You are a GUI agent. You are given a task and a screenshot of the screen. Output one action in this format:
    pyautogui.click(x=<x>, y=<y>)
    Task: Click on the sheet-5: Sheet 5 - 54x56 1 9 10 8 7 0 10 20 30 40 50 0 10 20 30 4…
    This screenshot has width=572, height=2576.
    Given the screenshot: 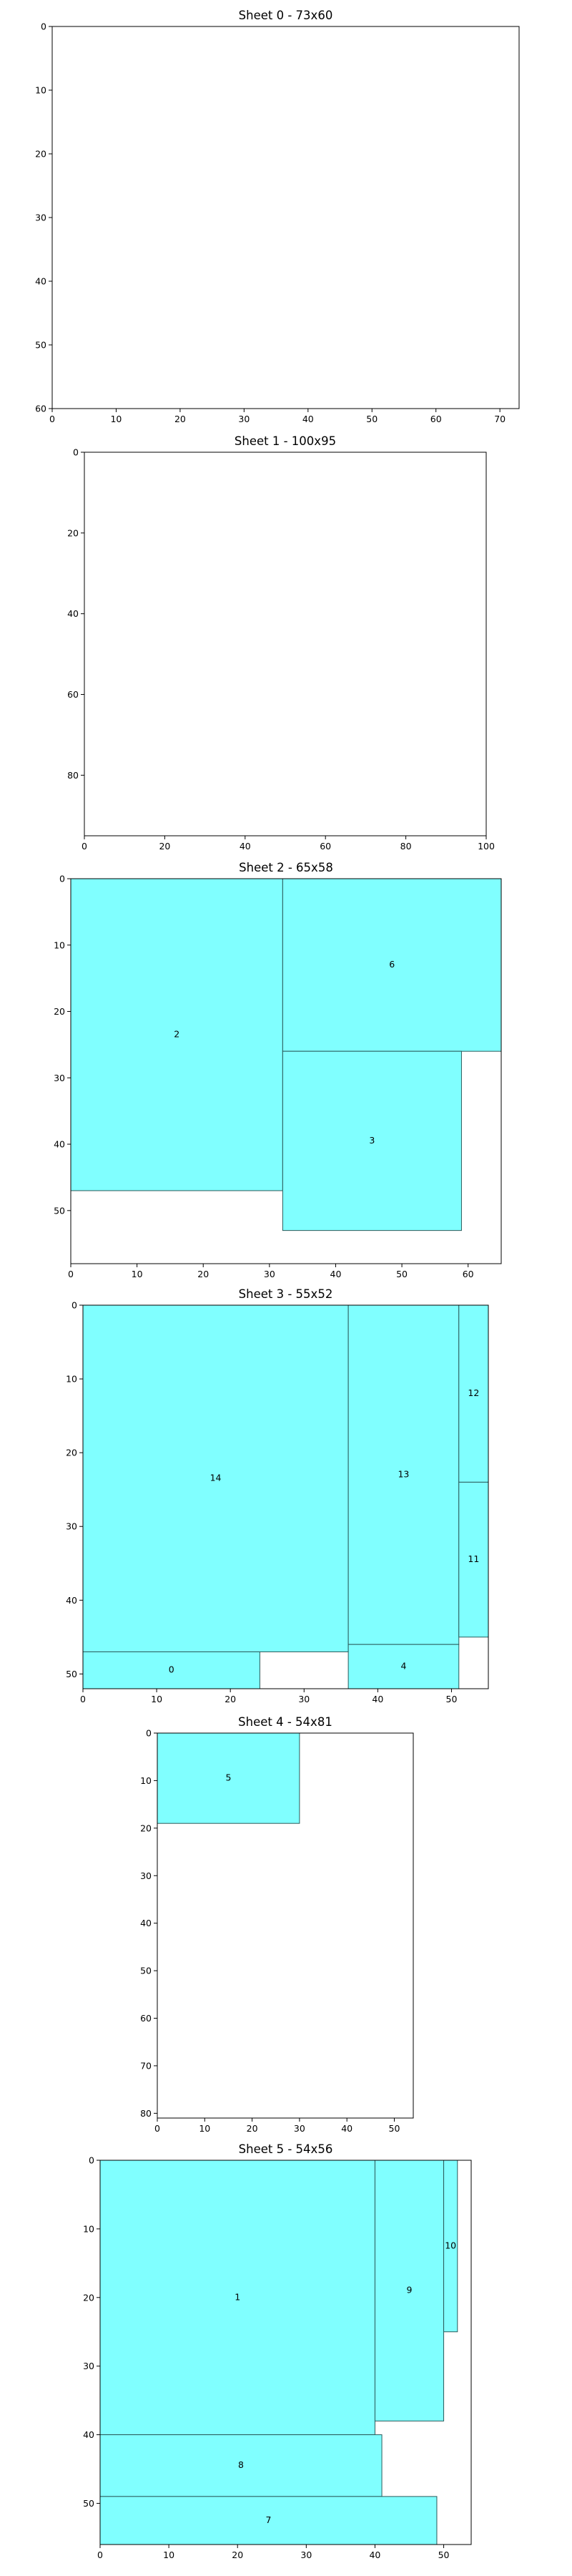 What is the action you would take?
    pyautogui.click(x=277, y=2351)
    